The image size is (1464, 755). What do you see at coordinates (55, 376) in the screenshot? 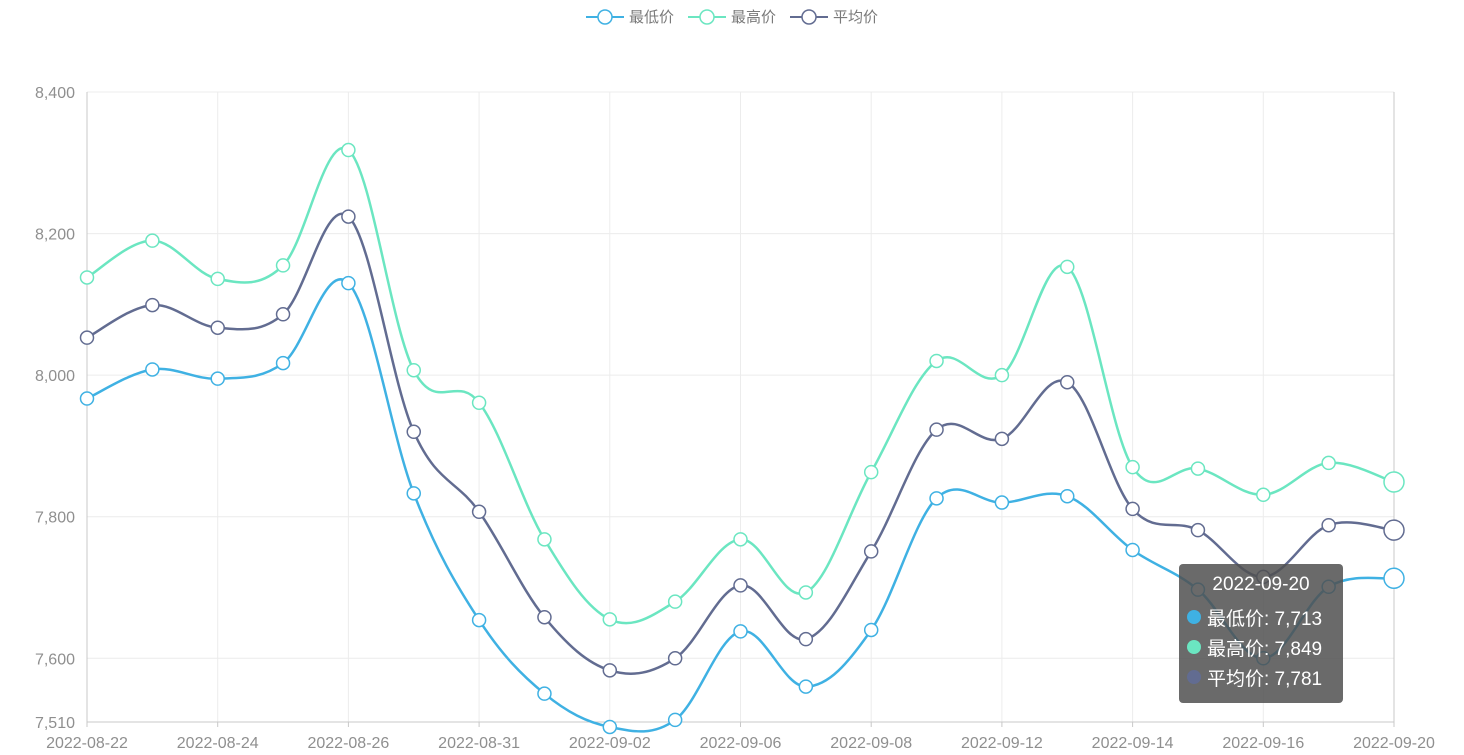
I see `y-tick-label: 8,000` at bounding box center [55, 376].